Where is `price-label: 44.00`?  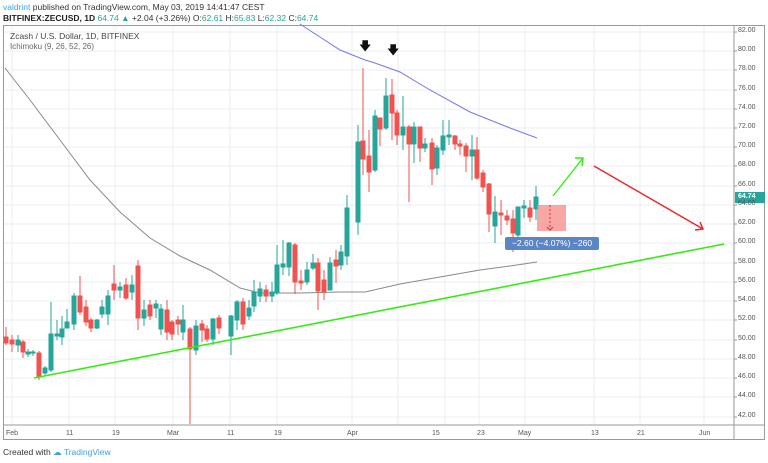 price-label: 44.00 is located at coordinates (747, 395).